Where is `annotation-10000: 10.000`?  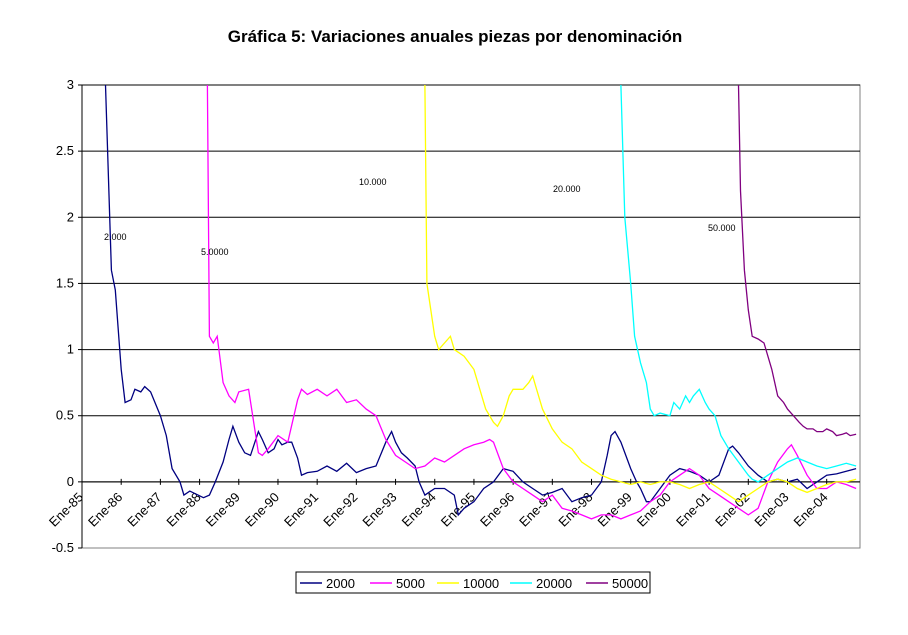 annotation-10000: 10.000 is located at coordinates (373, 182).